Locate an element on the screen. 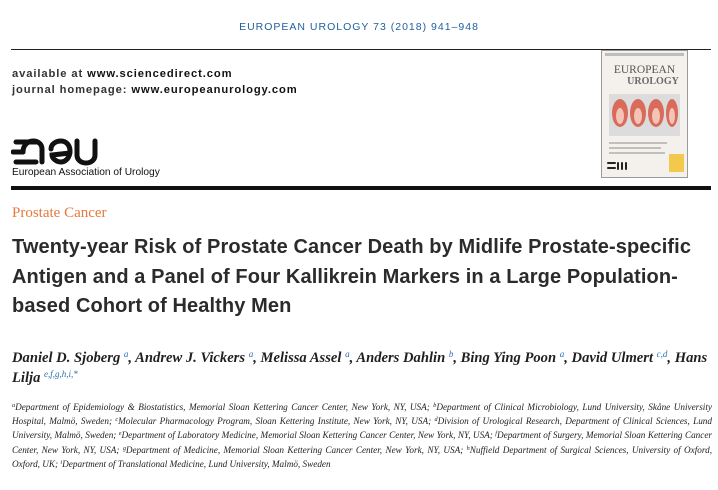 Image resolution: width=718 pixels, height=490 pixels. sciencedirect-link: www.sciencedirect.com is located at coordinates (160, 74).